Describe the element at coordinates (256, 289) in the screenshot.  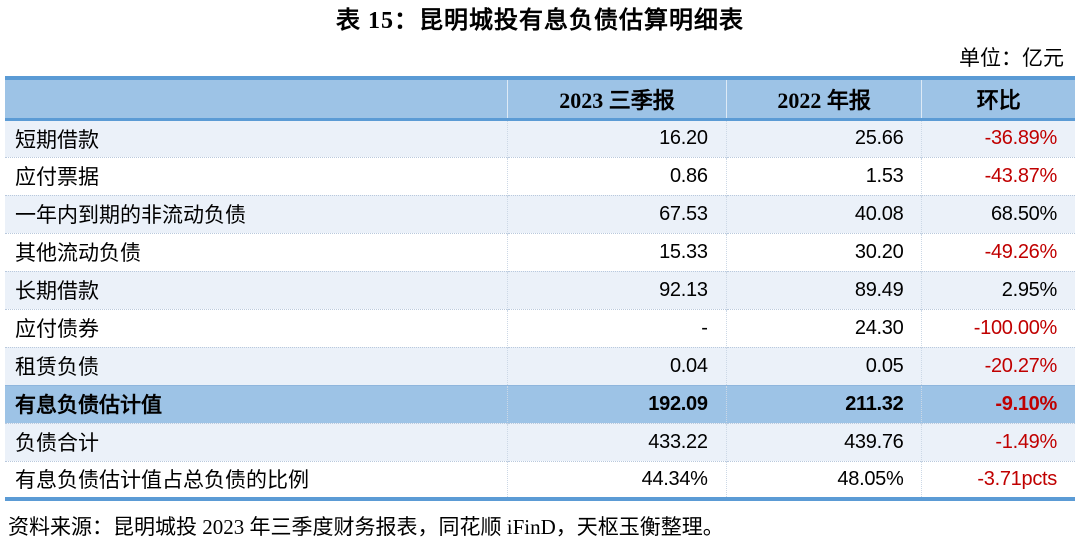
I see `row-label: 长期借款` at that location.